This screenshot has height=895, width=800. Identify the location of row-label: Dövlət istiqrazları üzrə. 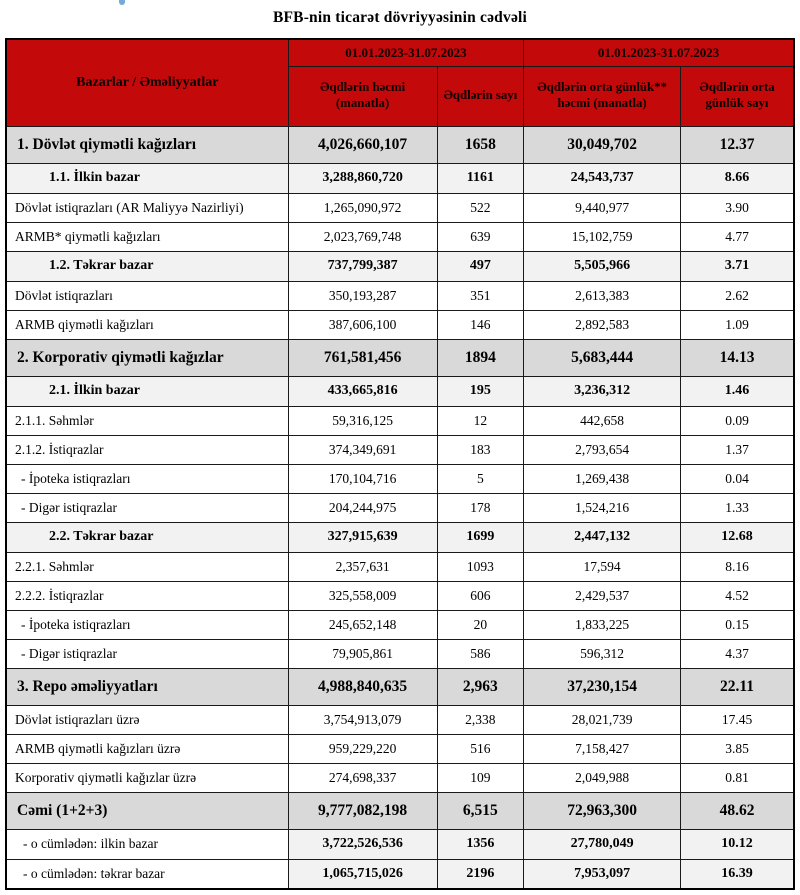
(147, 719).